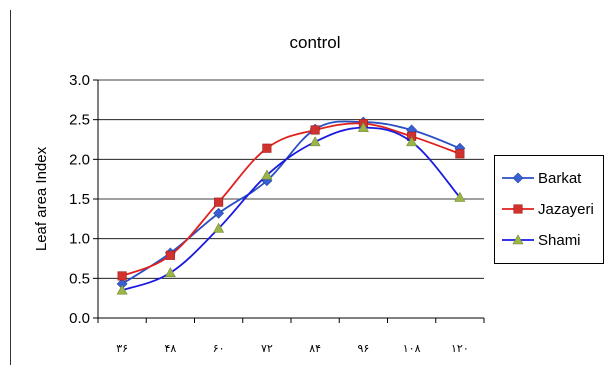 The height and width of the screenshot is (380, 608). Describe the element at coordinates (219, 349) in the screenshot. I see `x-tick-label: ۶۰` at that location.